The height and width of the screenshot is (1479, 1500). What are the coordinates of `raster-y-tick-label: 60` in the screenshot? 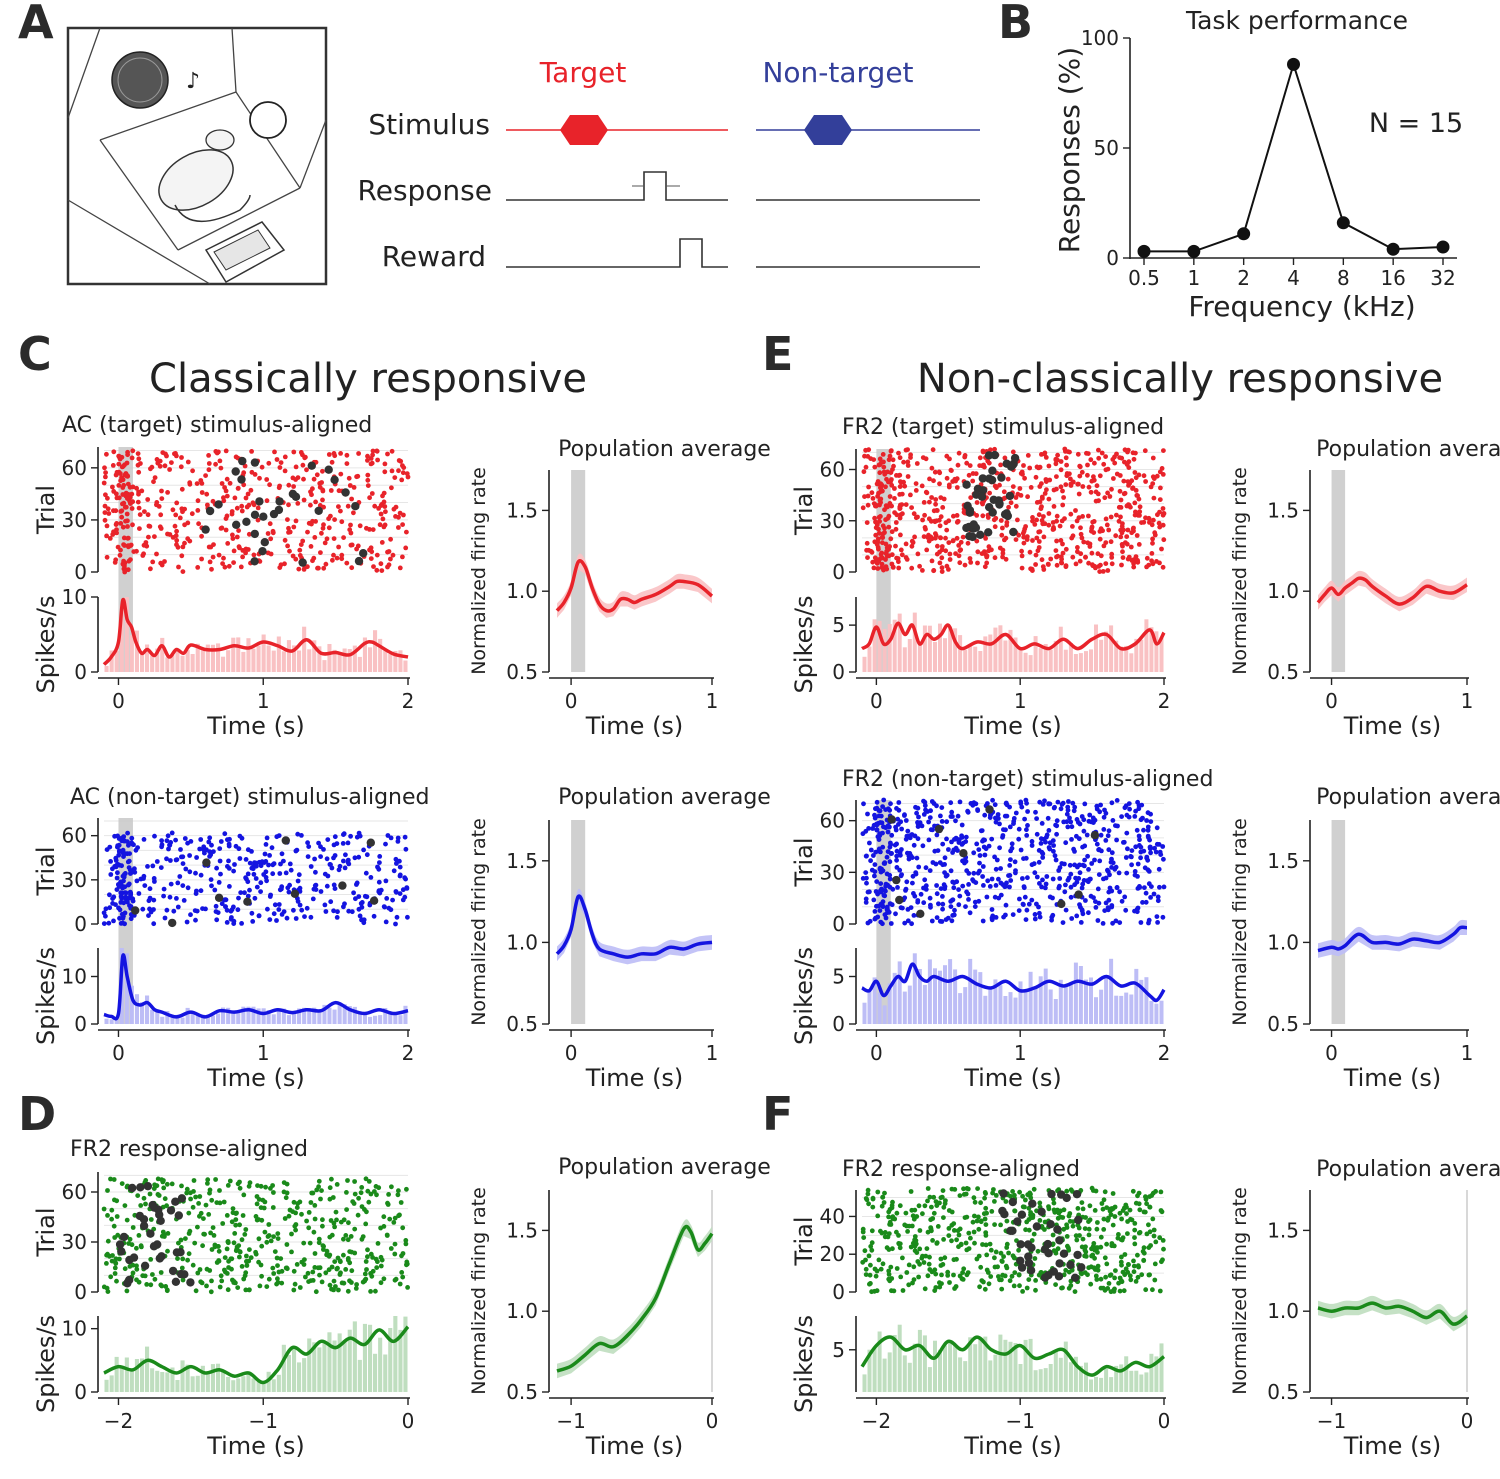 It's located at (832, 470).